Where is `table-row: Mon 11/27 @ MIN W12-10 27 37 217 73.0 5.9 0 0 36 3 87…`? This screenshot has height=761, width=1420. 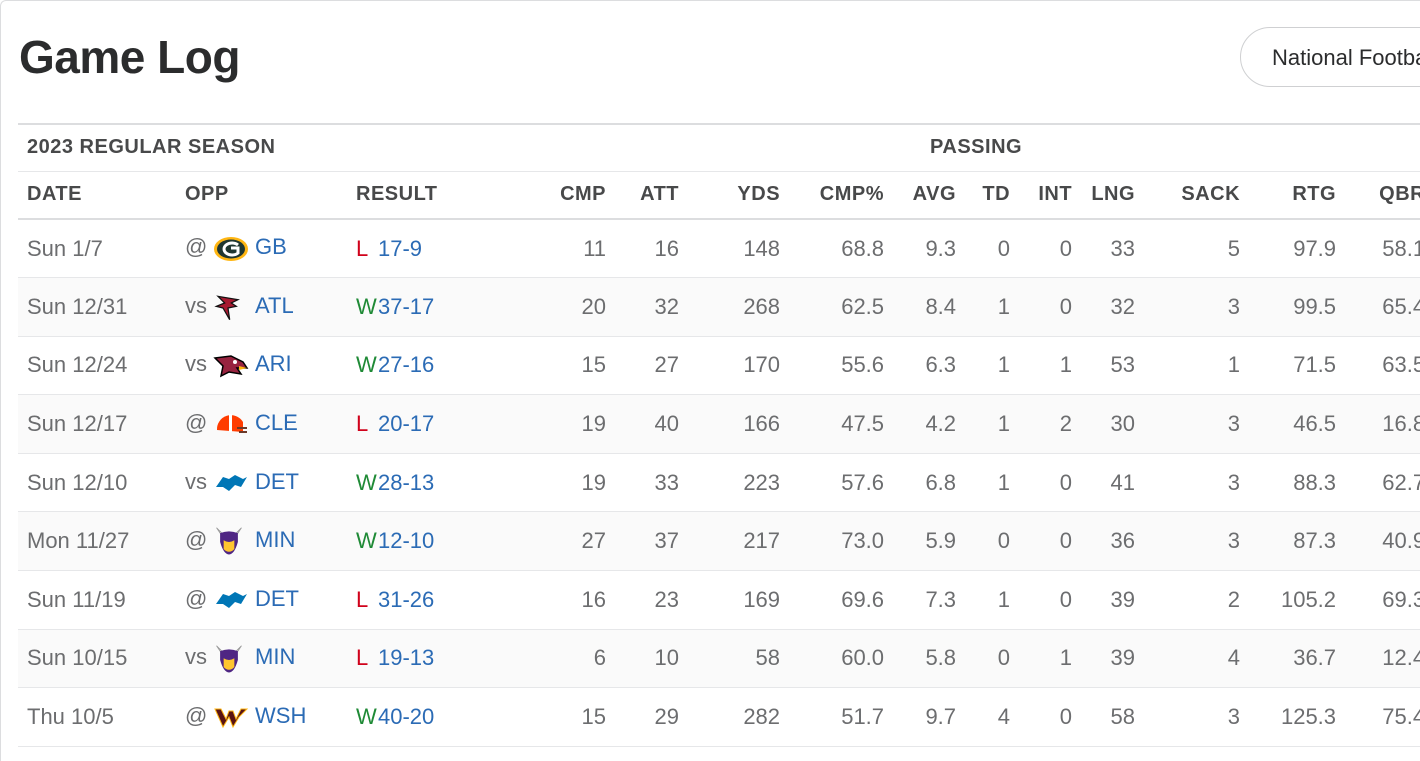
table-row: Mon 11/27 @ MIN W12-10 27 37 217 73.0 5.9 0 0 36 3 87… is located at coordinates (719, 541).